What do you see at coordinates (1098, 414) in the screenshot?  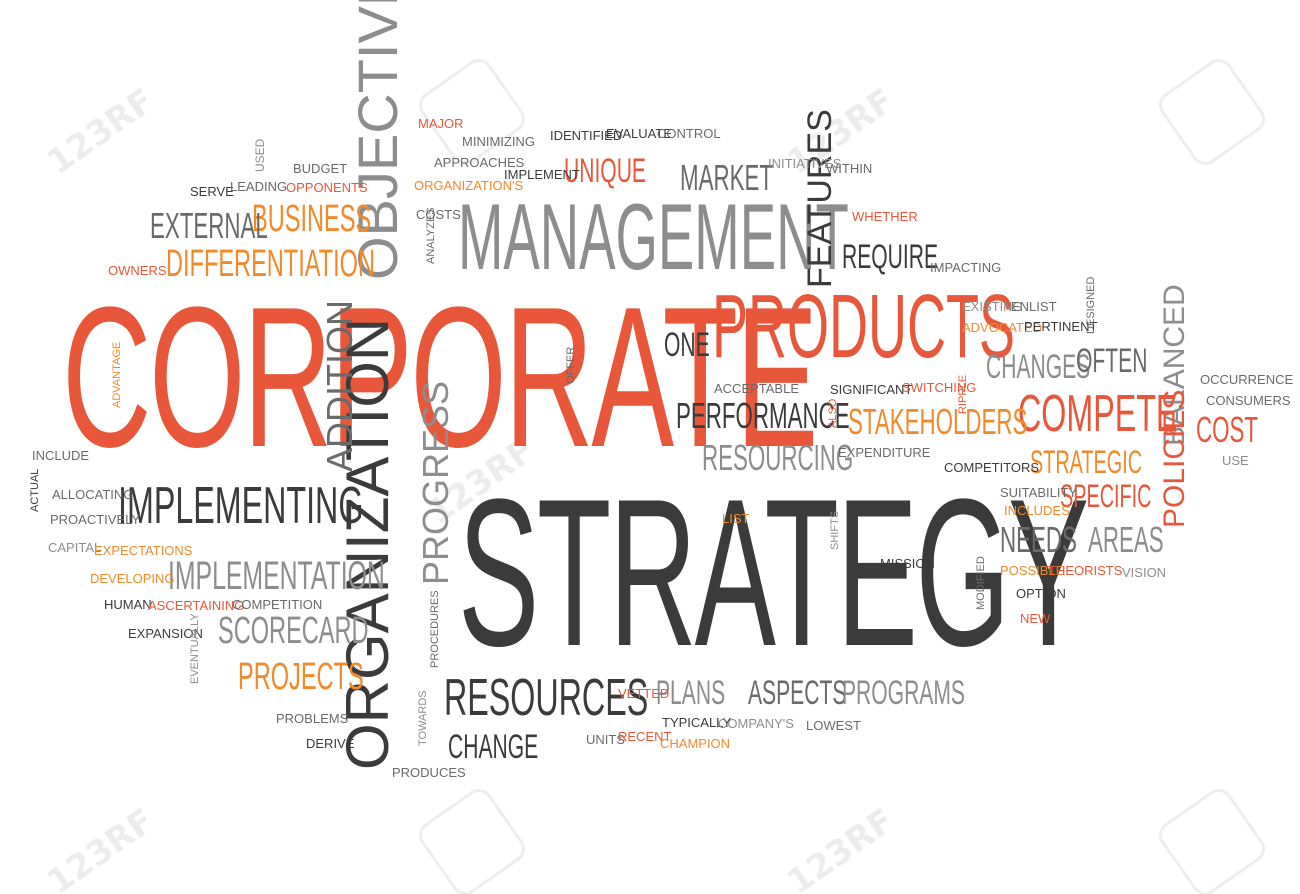 I see `word-compete: COMPETE` at bounding box center [1098, 414].